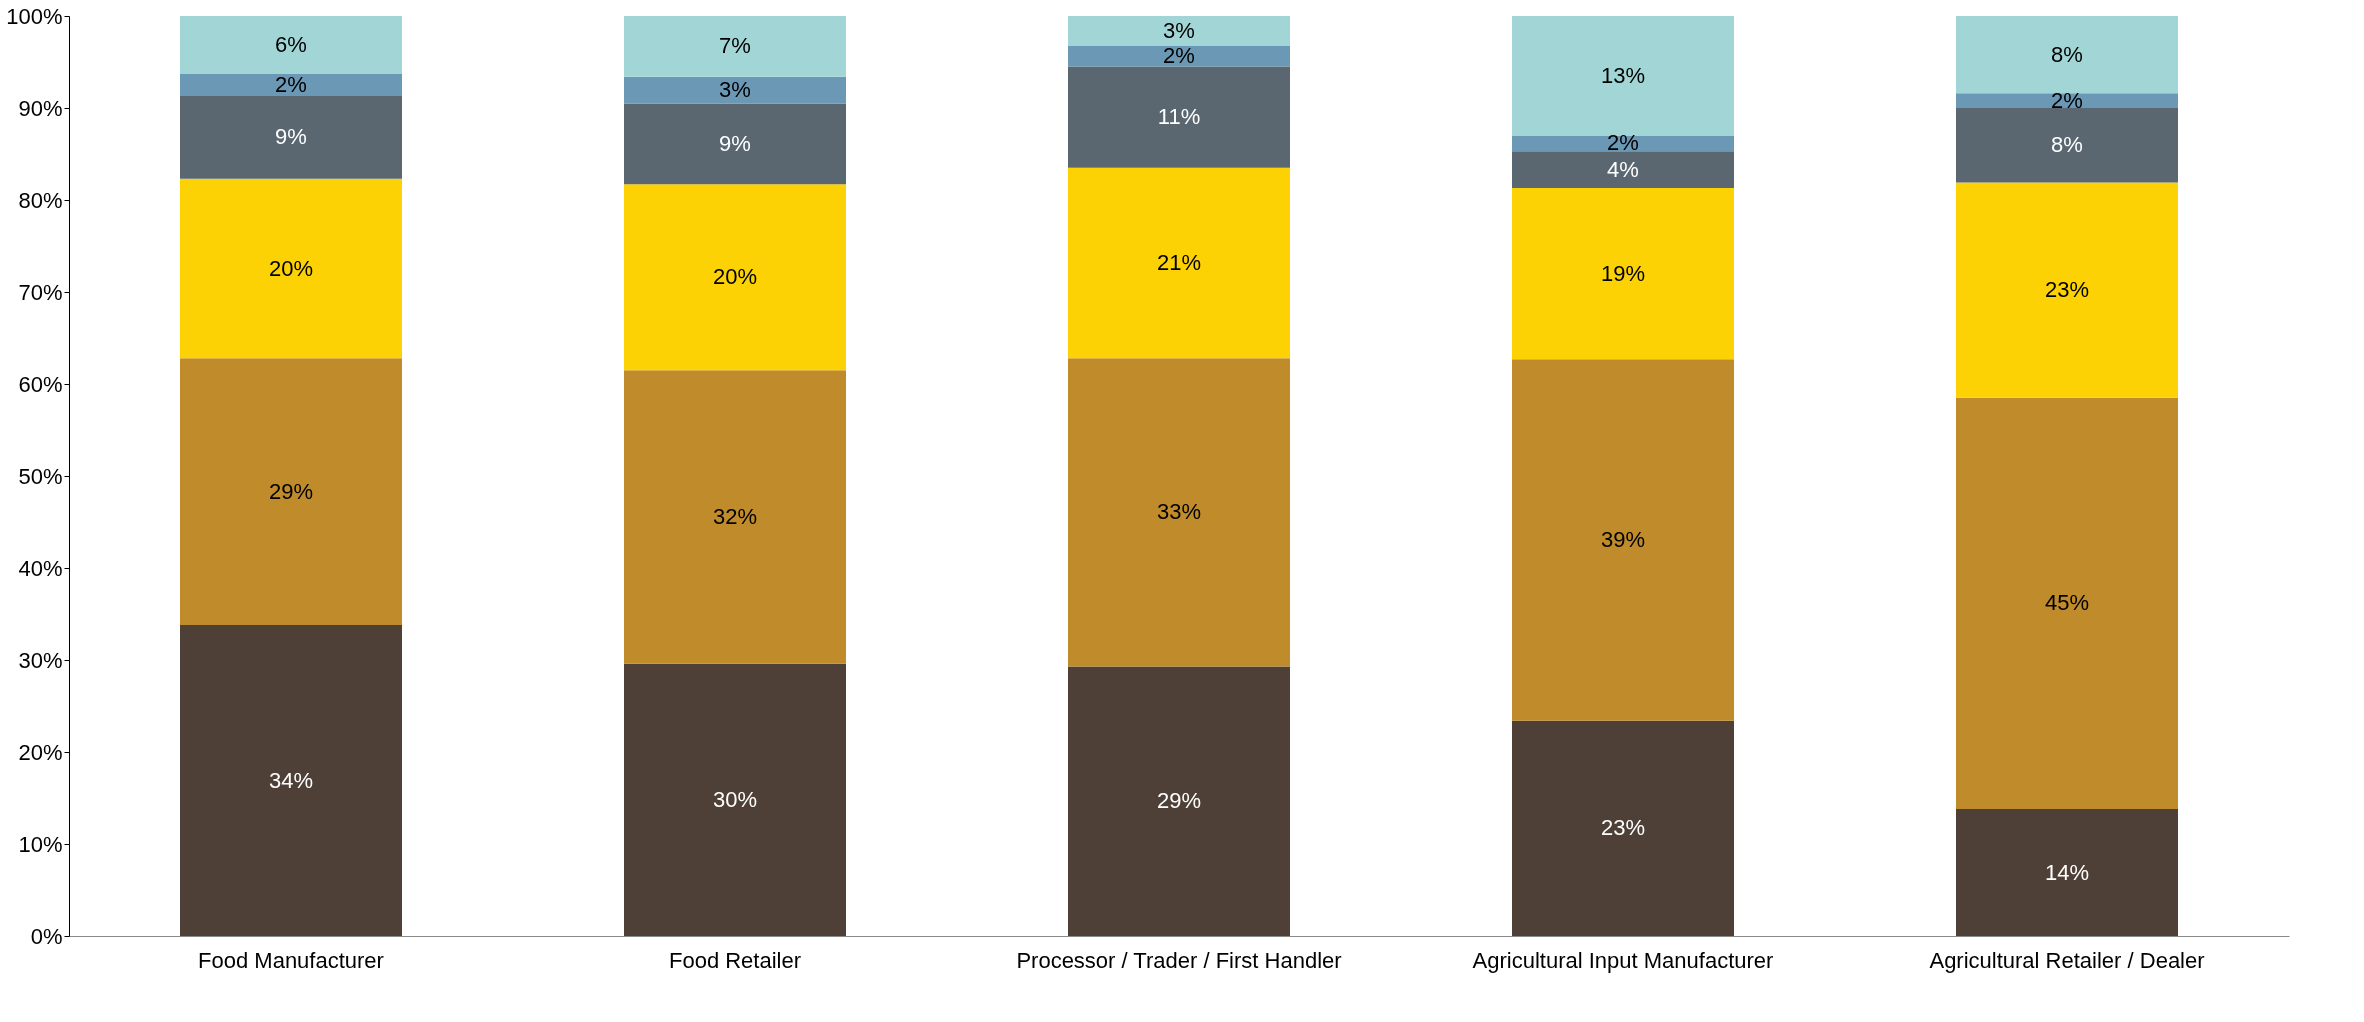  I want to click on data-label: 4%, so click(1623, 169).